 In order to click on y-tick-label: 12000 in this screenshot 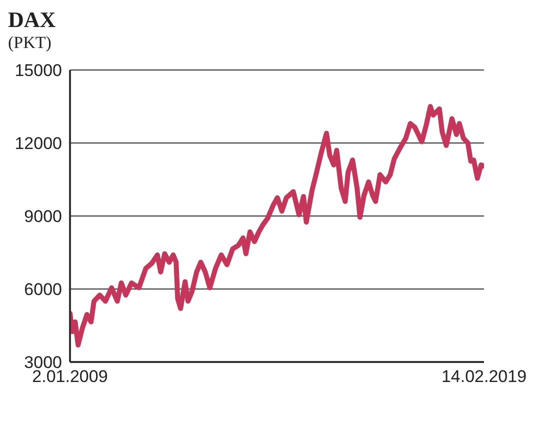, I will do `click(38, 144)`.